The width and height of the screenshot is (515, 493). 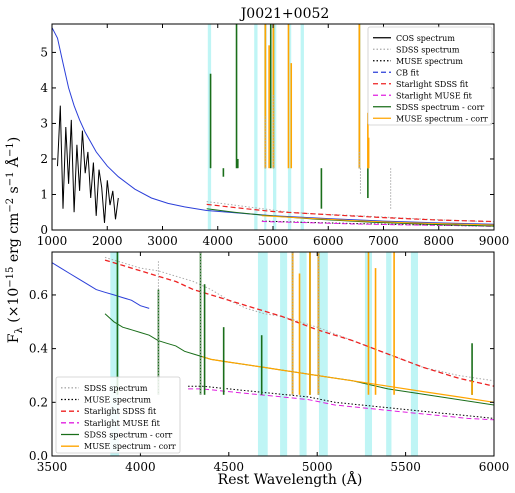 What do you see at coordinates (162, 241) in the screenshot?
I see `top-x-tick-label-2: 3000` at bounding box center [162, 241].